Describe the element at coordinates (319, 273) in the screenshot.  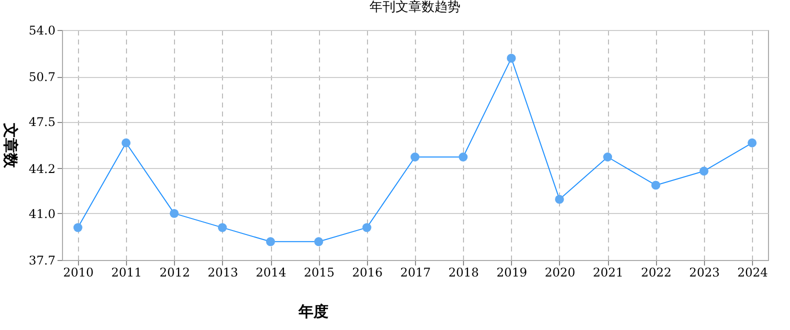
I see `x-tick-label: 2015` at that location.